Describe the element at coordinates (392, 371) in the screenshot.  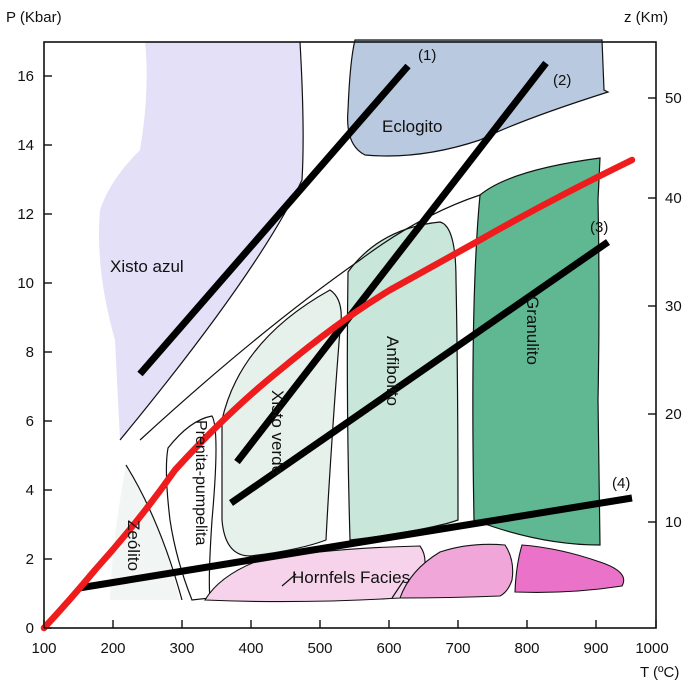
I see `label-amphibolite: Anfibolito` at that location.